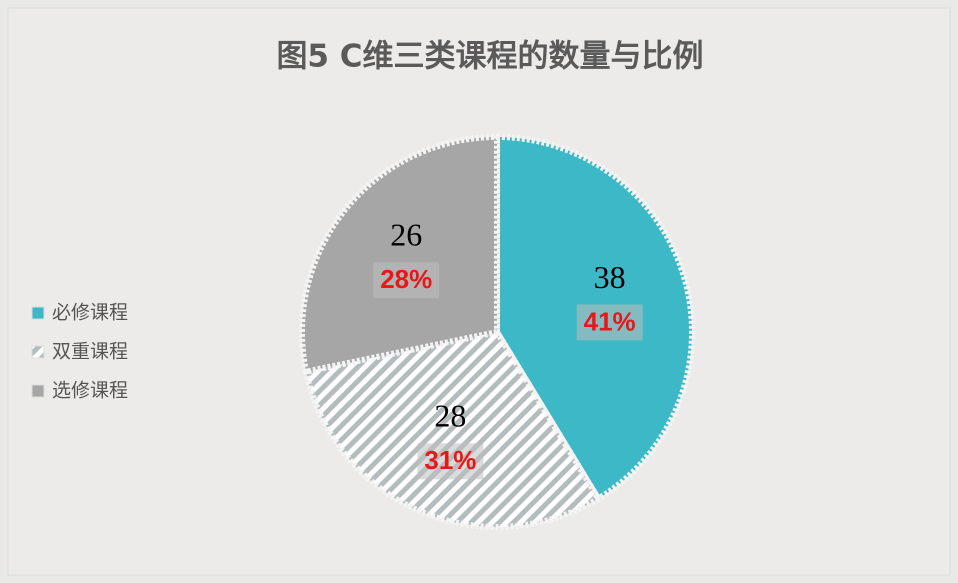  What do you see at coordinates (90, 313) in the screenshot?
I see `legend-label: 必修课程` at bounding box center [90, 313].